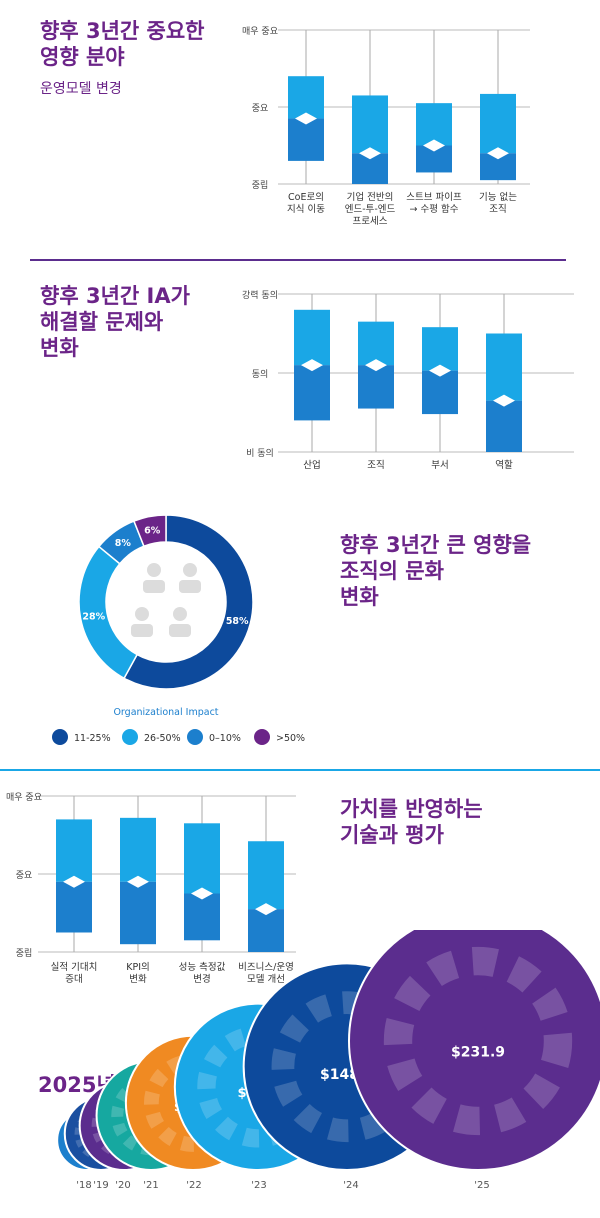 This screenshot has width=600, height=1218. Describe the element at coordinates (498, 197) in the screenshot. I see `category-label: 기능 없는` at that location.